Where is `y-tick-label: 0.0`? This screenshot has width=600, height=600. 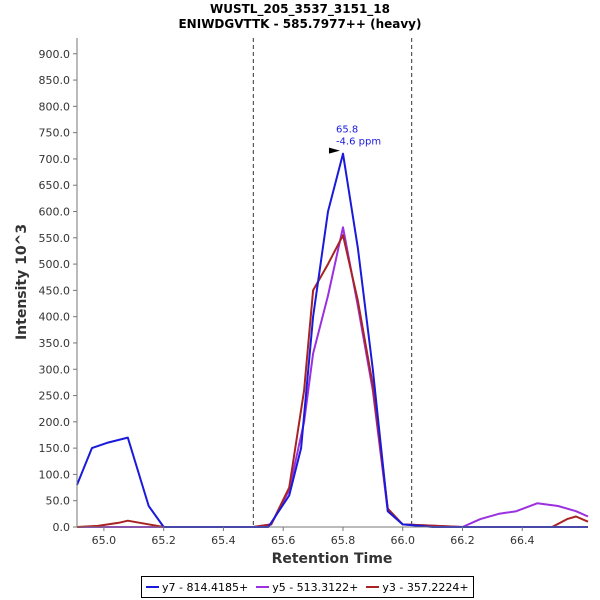
y-tick-label: 0.0 is located at coordinates (62, 527).